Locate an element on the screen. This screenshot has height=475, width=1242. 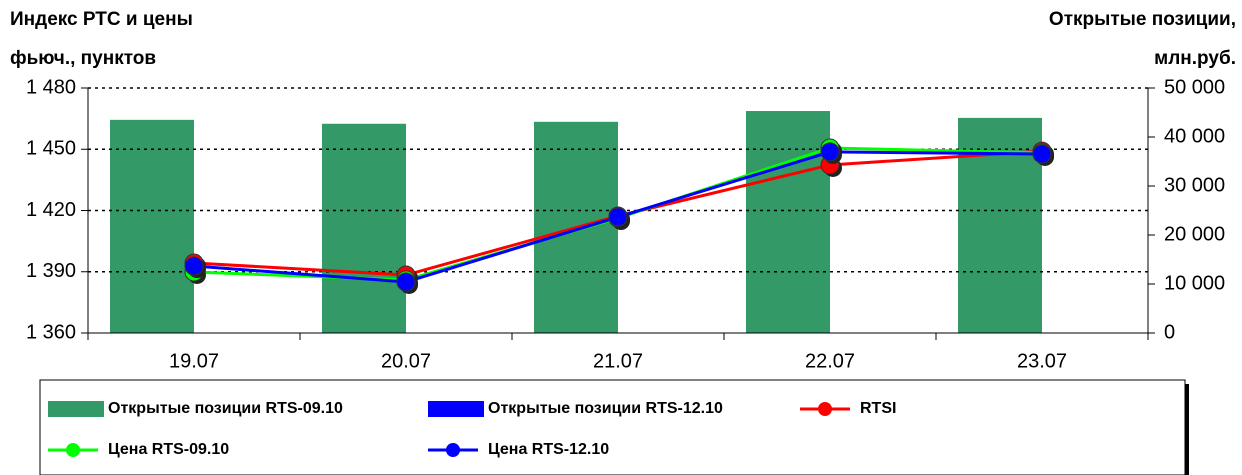
y-tick-label: 1 420 is located at coordinates (51, 210).